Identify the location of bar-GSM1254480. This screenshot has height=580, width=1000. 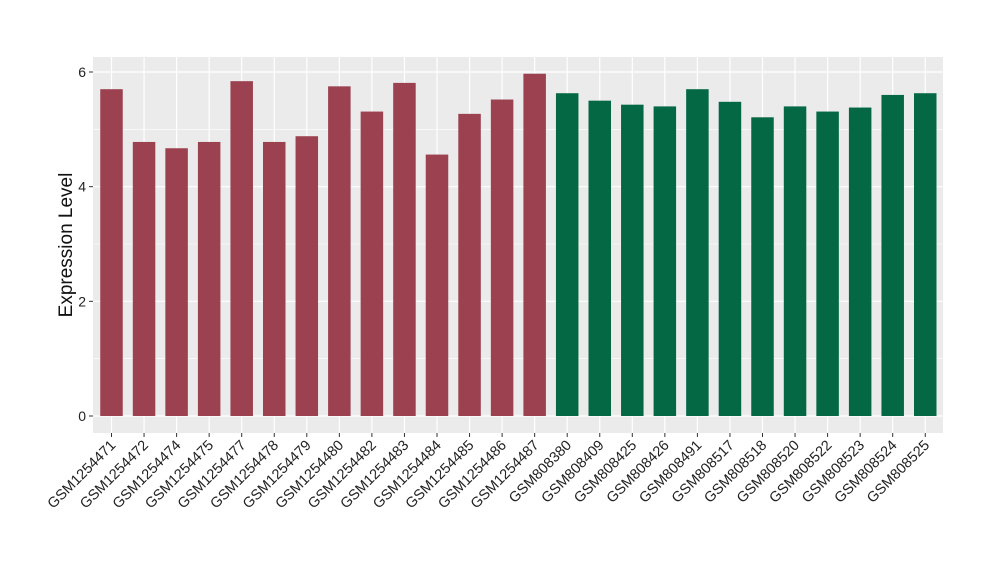
(339, 251).